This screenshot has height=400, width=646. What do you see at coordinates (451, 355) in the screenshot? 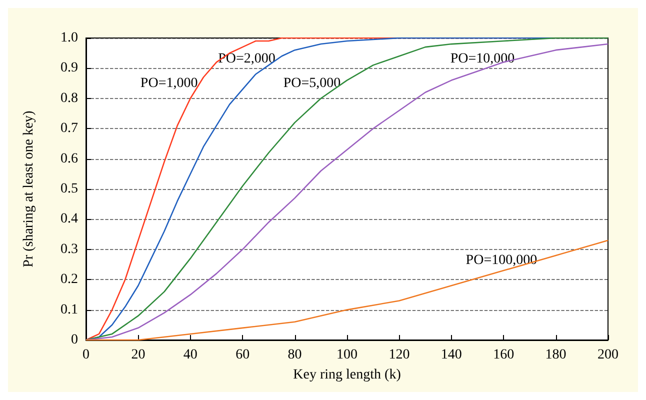
I see `x-tick-label: 140` at bounding box center [451, 355].